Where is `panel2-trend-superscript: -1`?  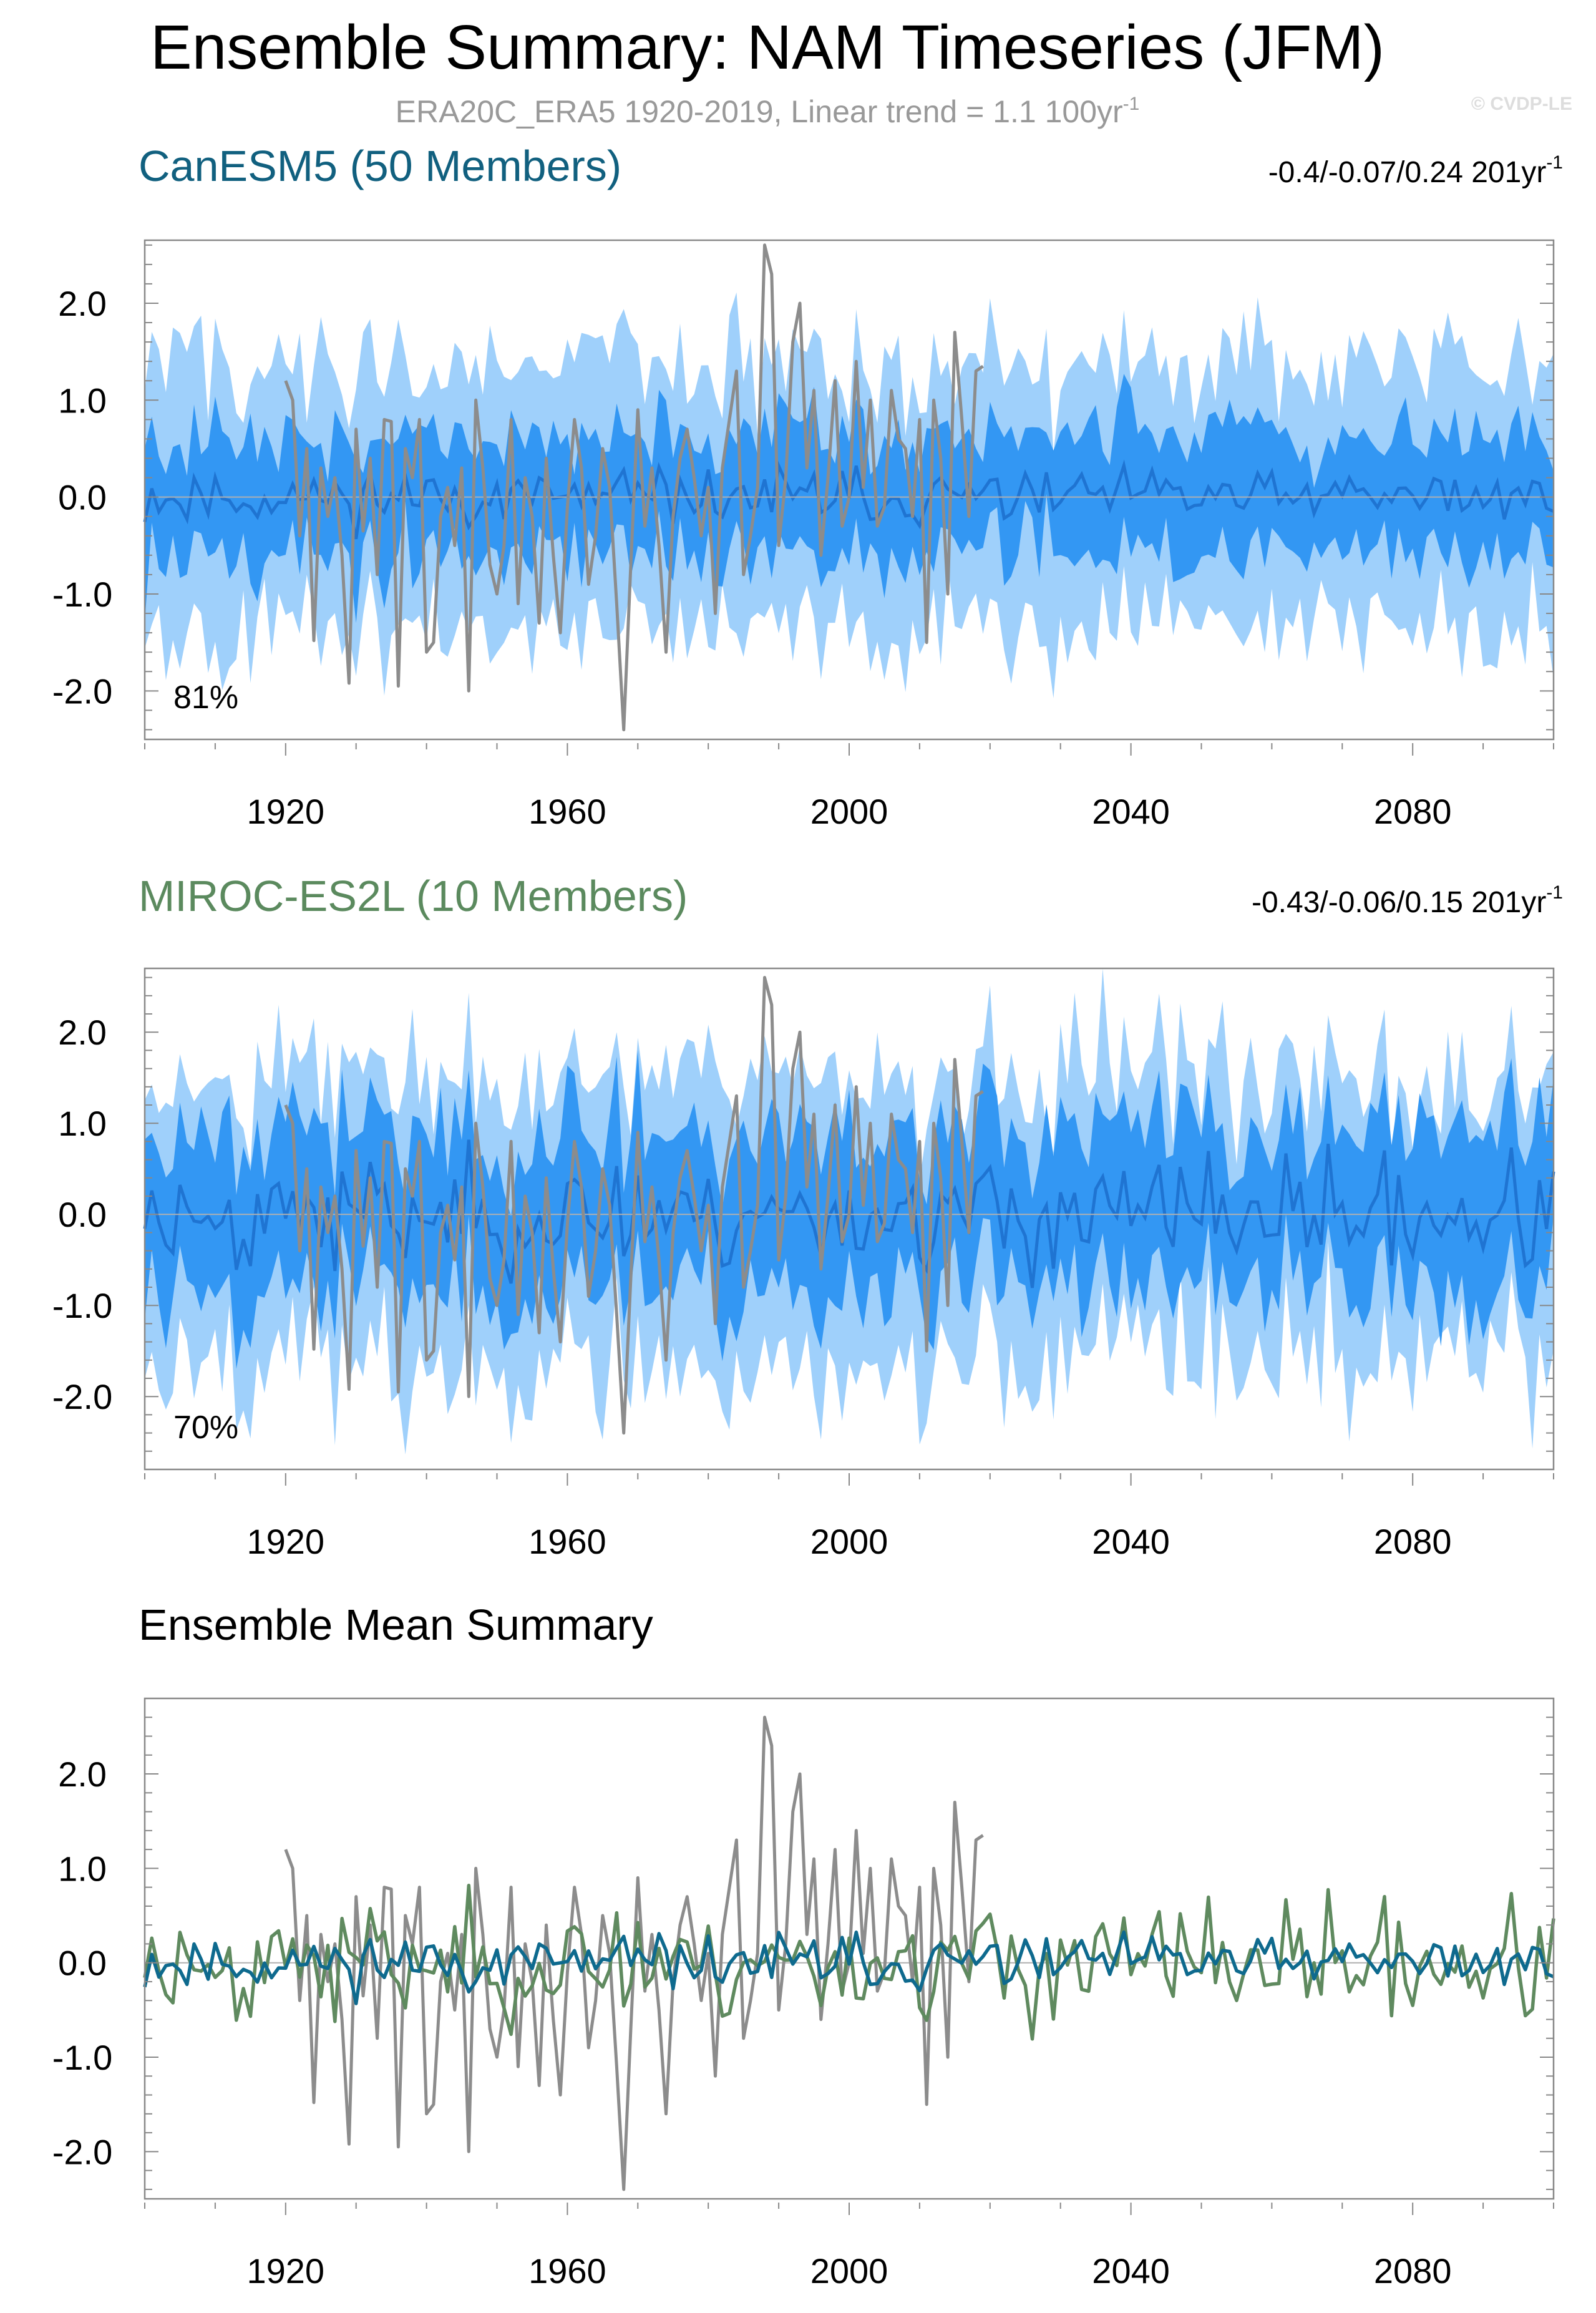 panel2-trend-superscript: -1 is located at coordinates (1554, 892).